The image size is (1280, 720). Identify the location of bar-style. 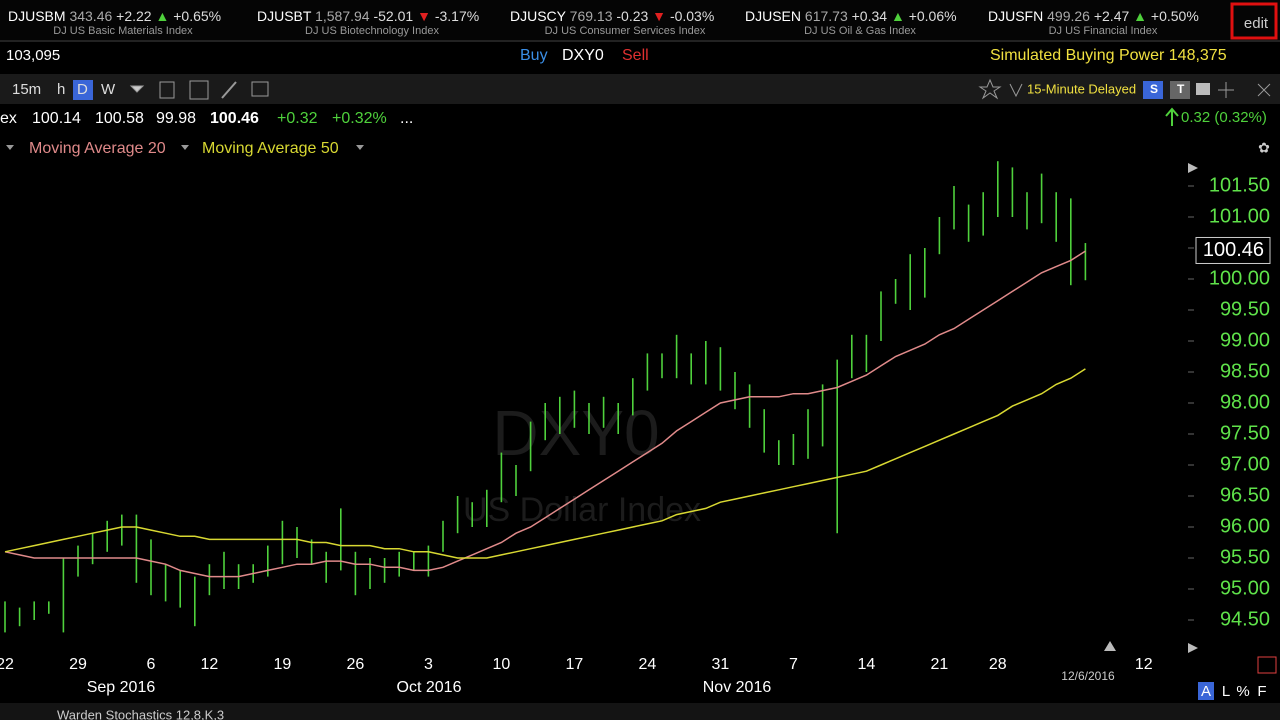
(167, 90).